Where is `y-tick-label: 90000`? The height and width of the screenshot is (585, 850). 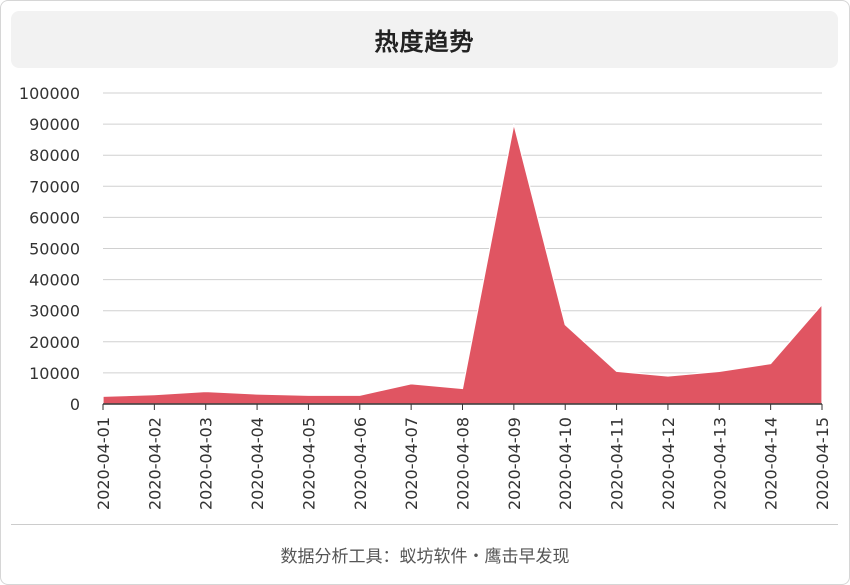 y-tick-label: 90000 is located at coordinates (54, 124).